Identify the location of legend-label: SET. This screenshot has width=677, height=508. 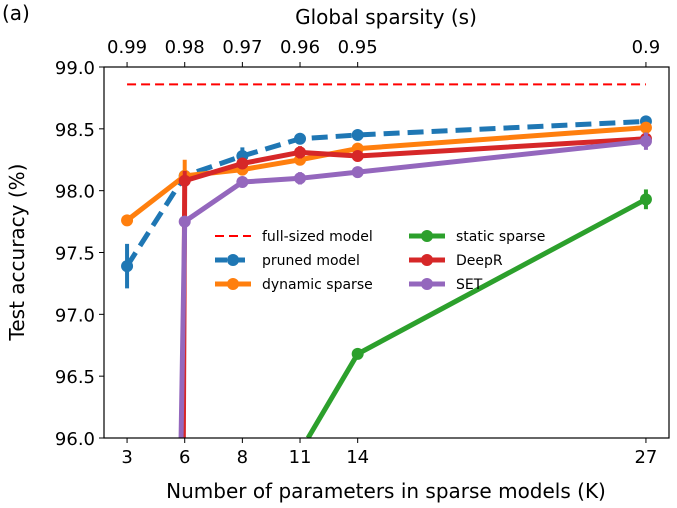
(469, 285).